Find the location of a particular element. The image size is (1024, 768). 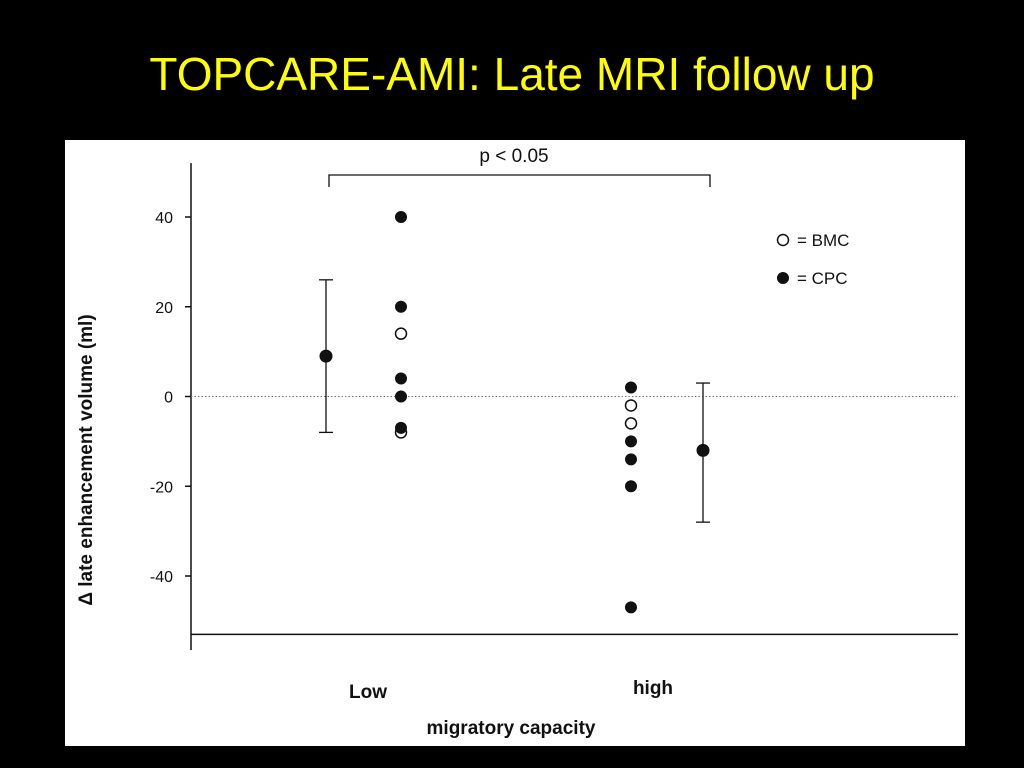

category-label-high: high is located at coordinates (653, 688).